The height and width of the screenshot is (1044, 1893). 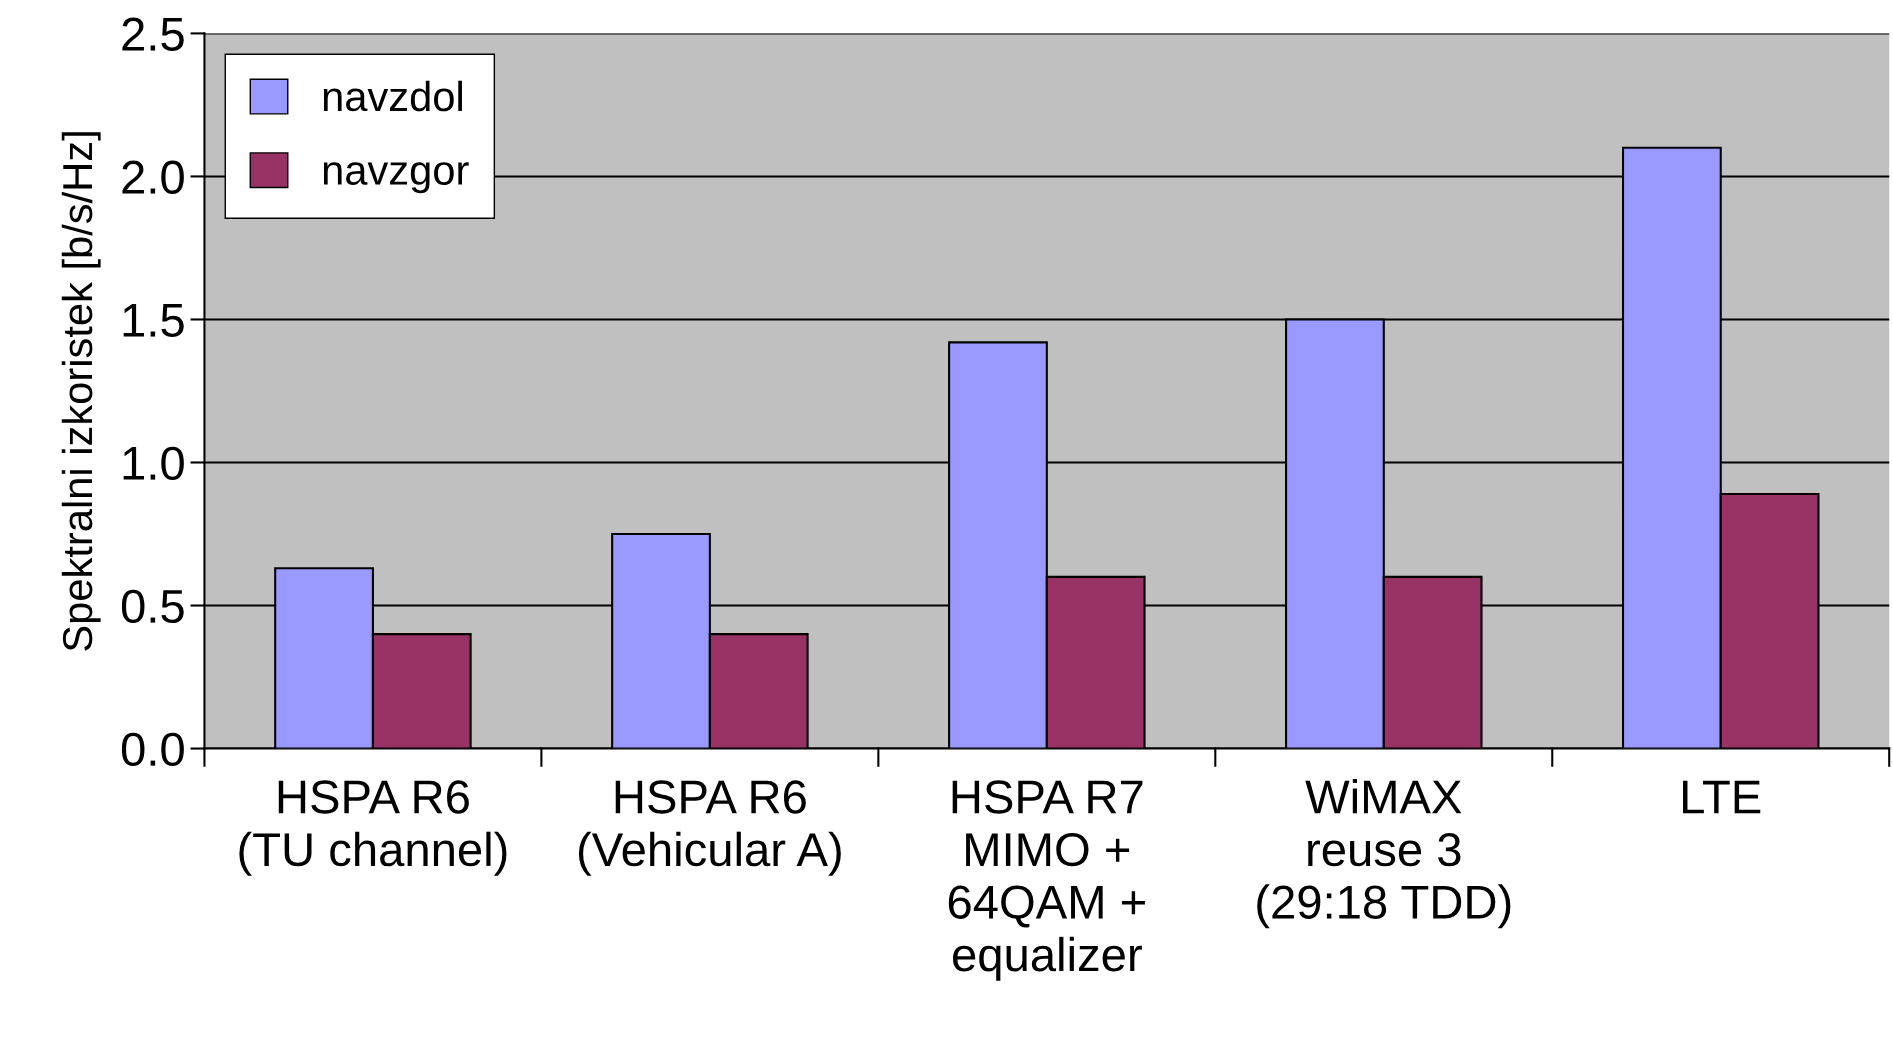 I want to click on x-tick-label: LTE, so click(x=1722, y=797).